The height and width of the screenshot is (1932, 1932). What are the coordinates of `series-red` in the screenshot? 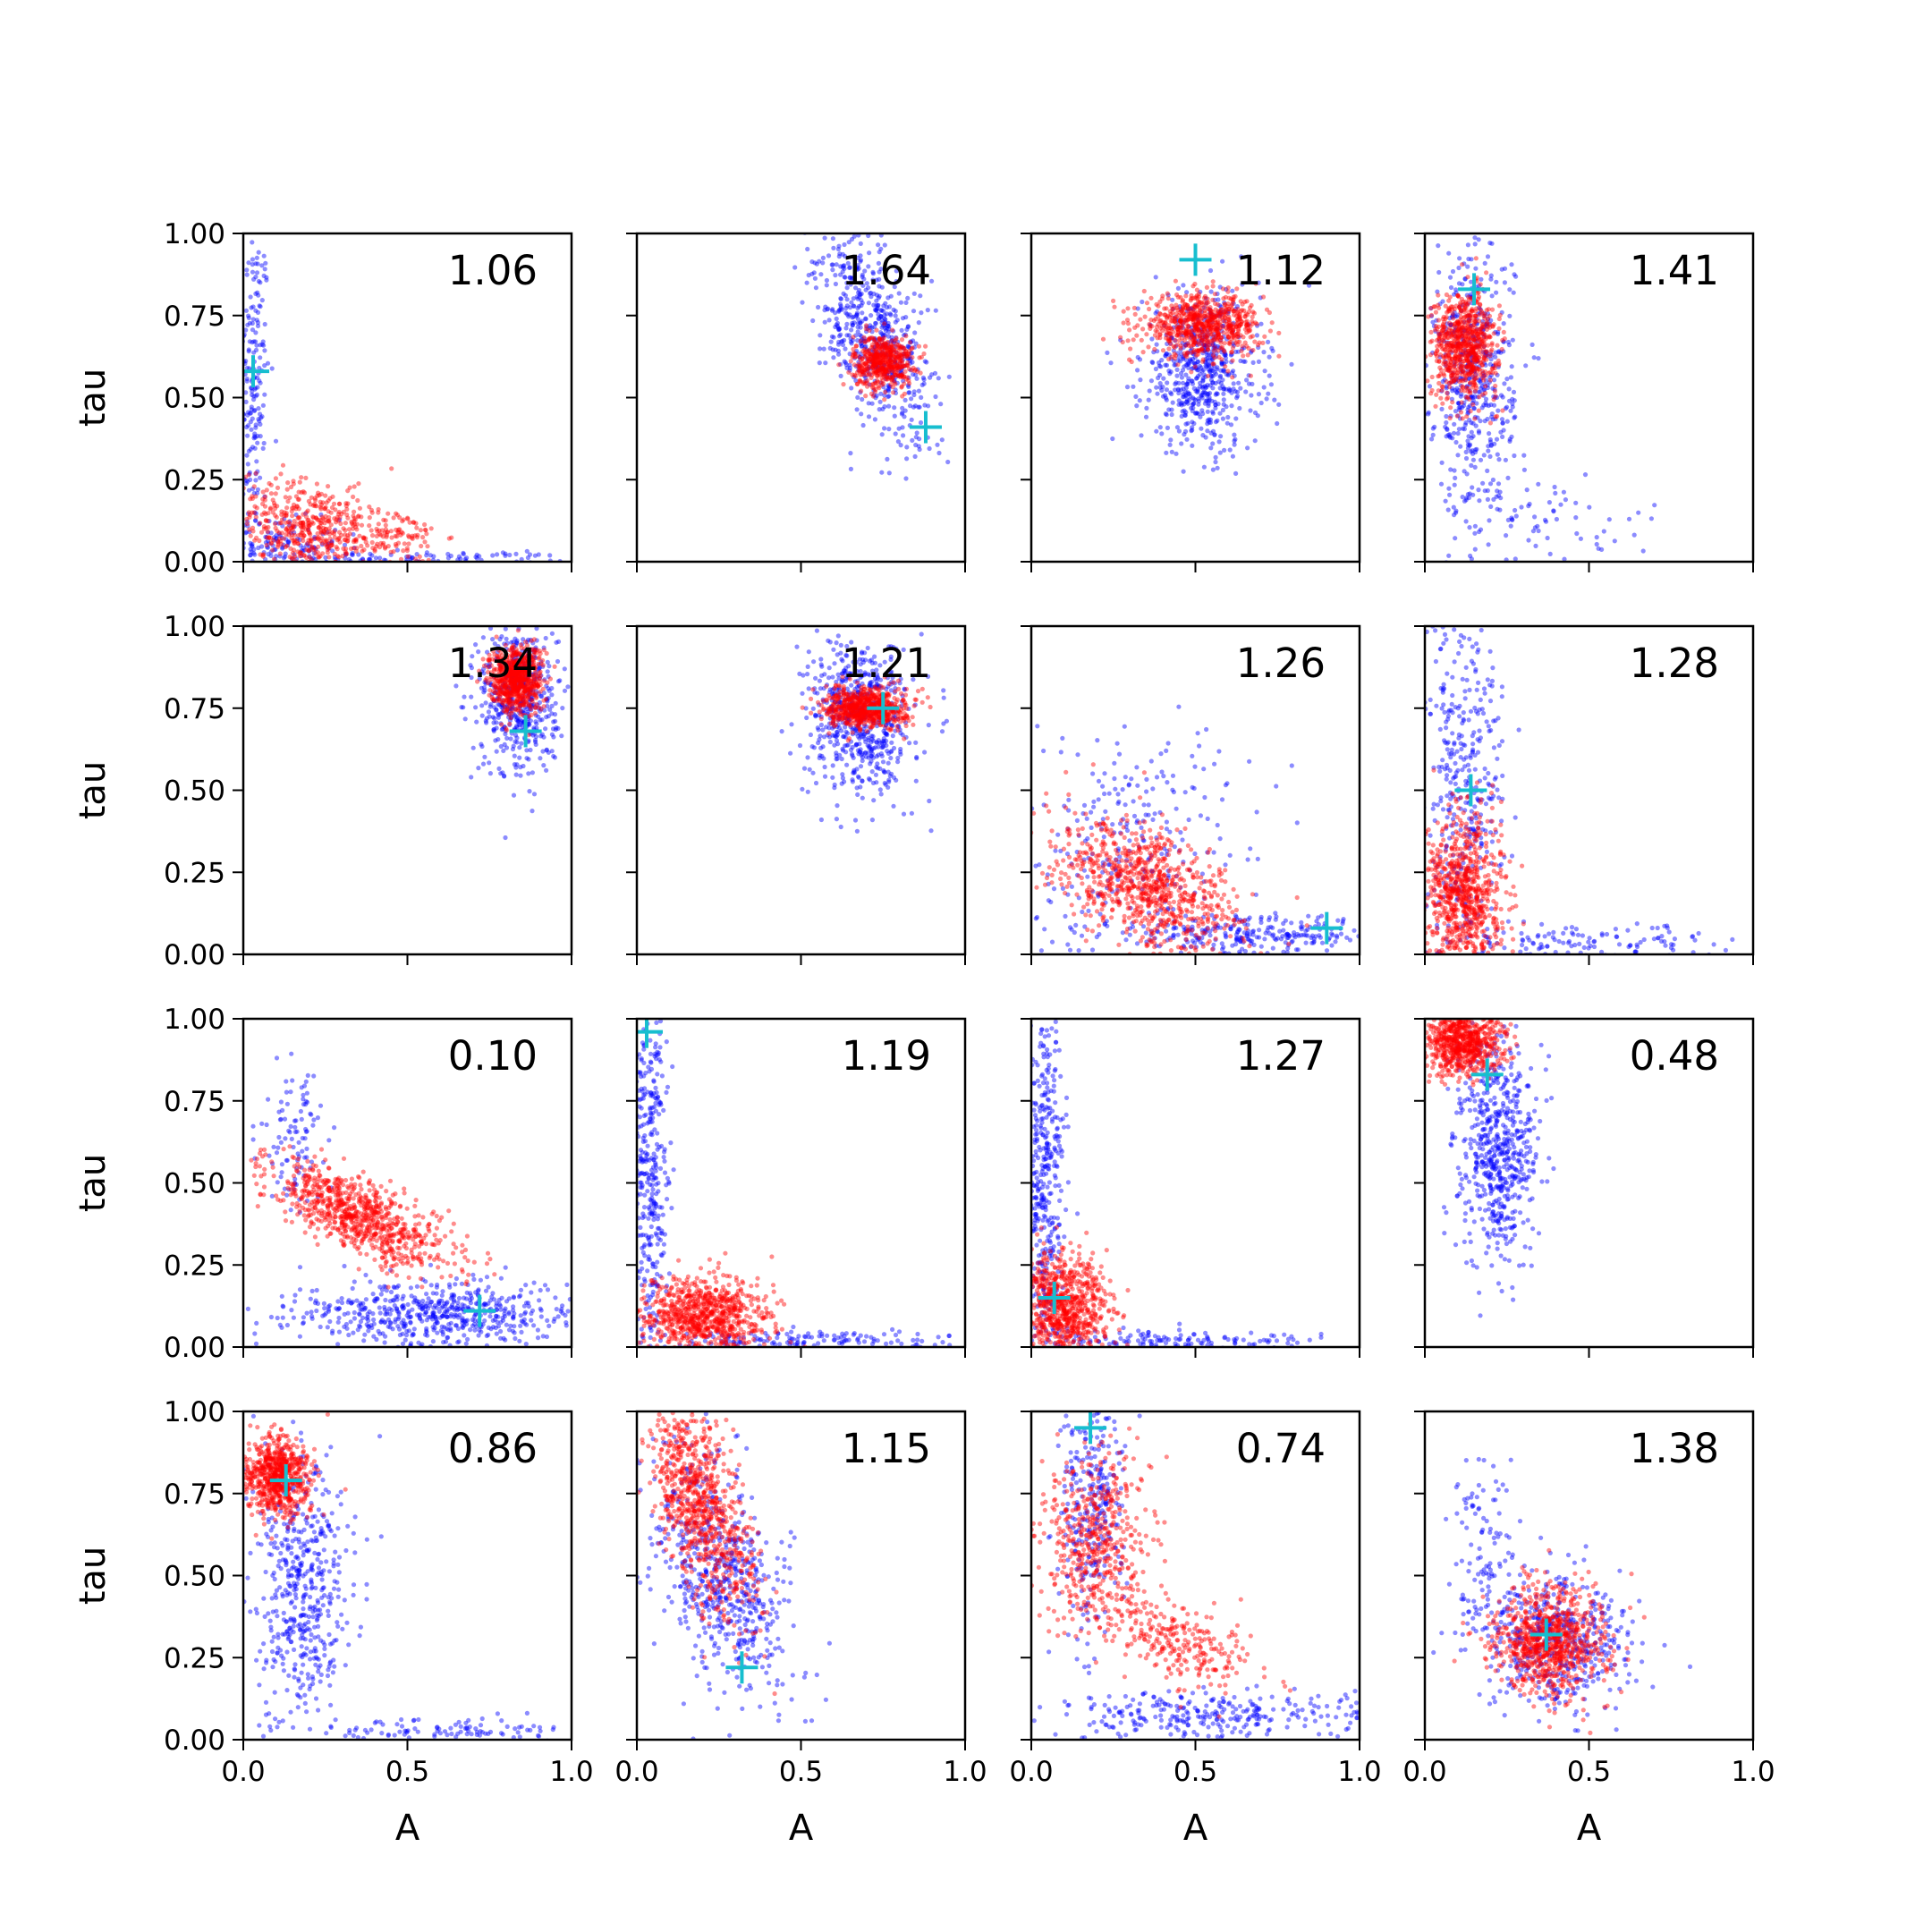 It's located at (882, 361).